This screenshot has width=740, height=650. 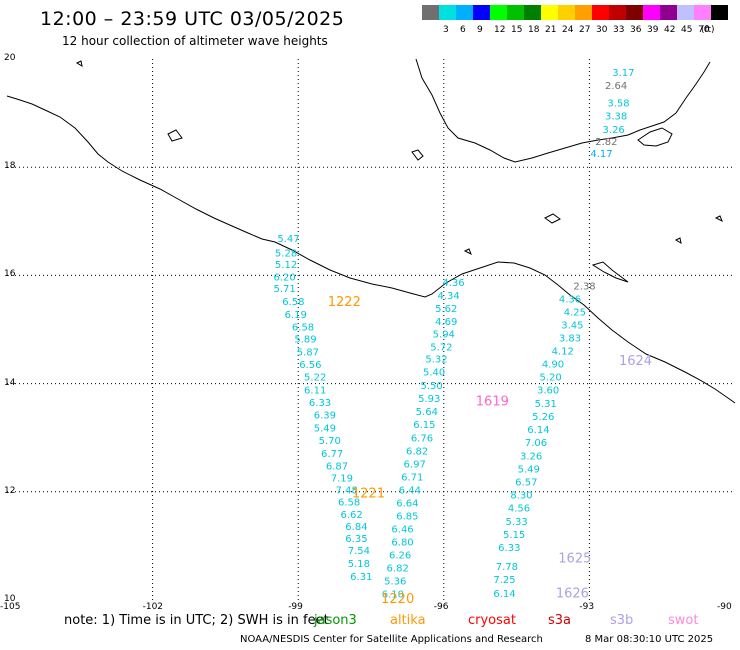 What do you see at coordinates (356, 539) in the screenshot?
I see `wave-height-value: 6.35` at bounding box center [356, 539].